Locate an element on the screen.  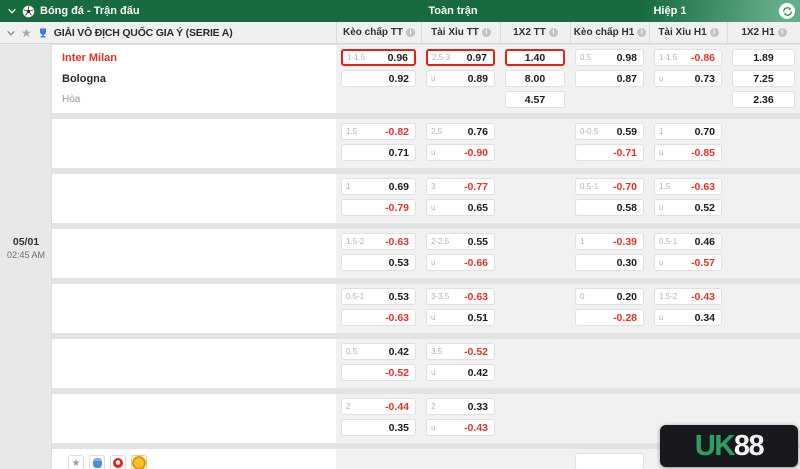
odds-value: 0.42 is located at coordinates (398, 351).